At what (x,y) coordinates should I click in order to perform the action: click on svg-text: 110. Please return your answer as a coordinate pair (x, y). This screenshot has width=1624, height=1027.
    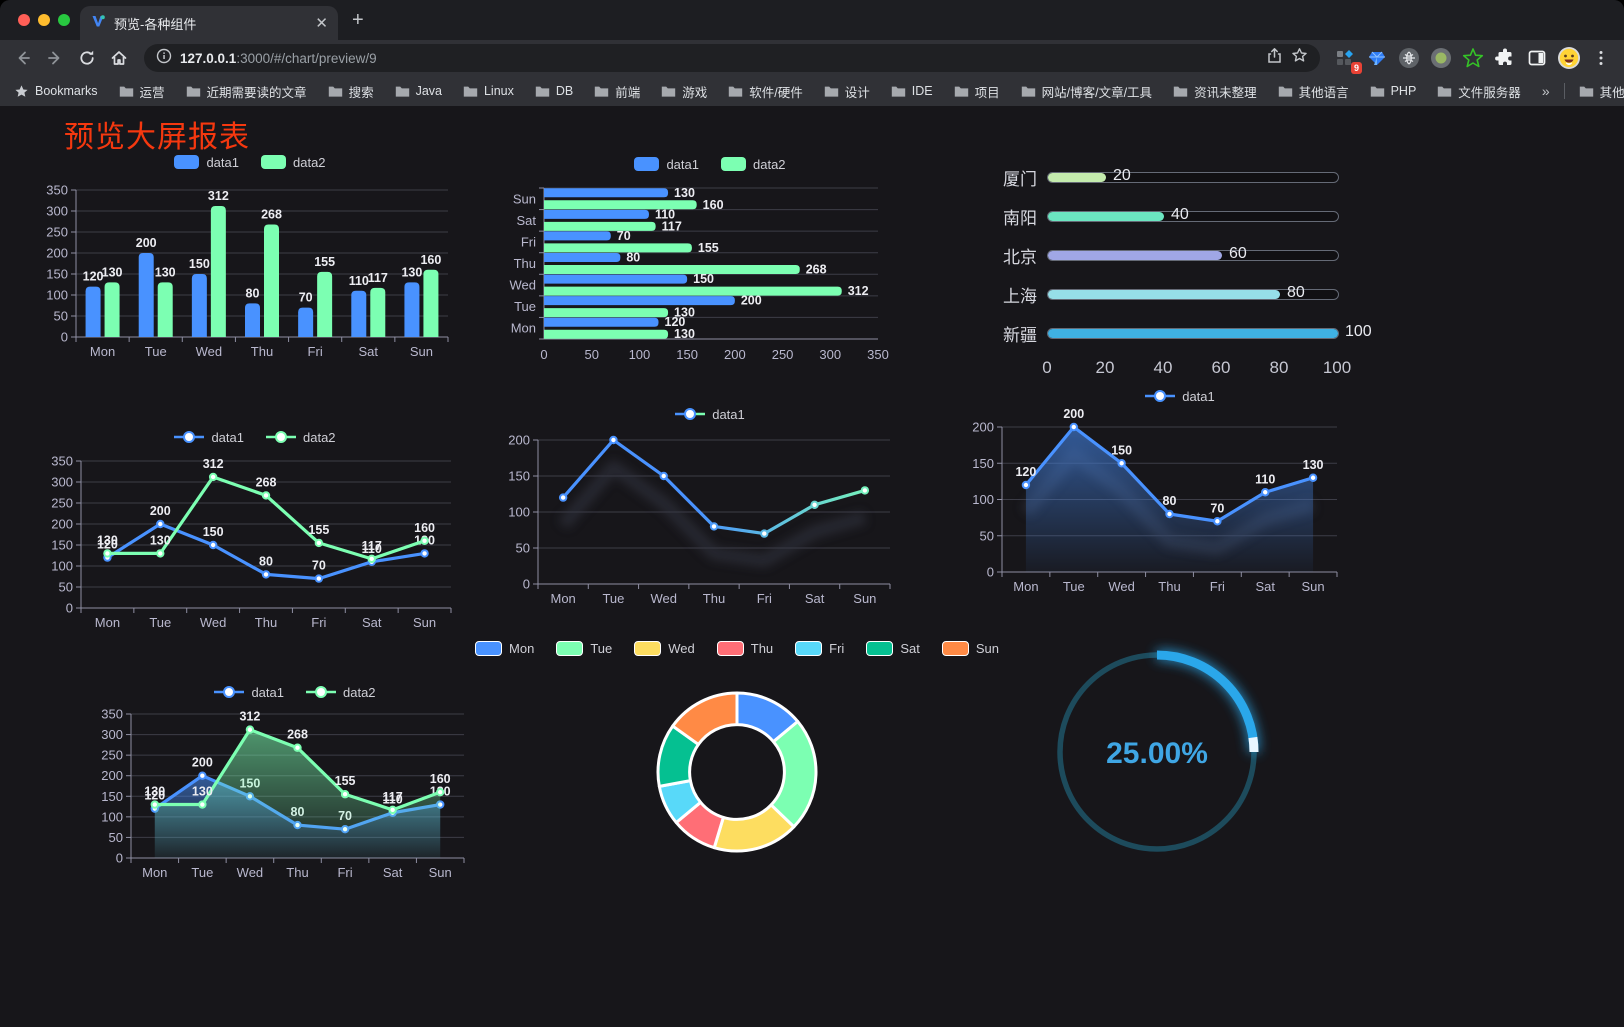
    Looking at the image, I should click on (1265, 479).